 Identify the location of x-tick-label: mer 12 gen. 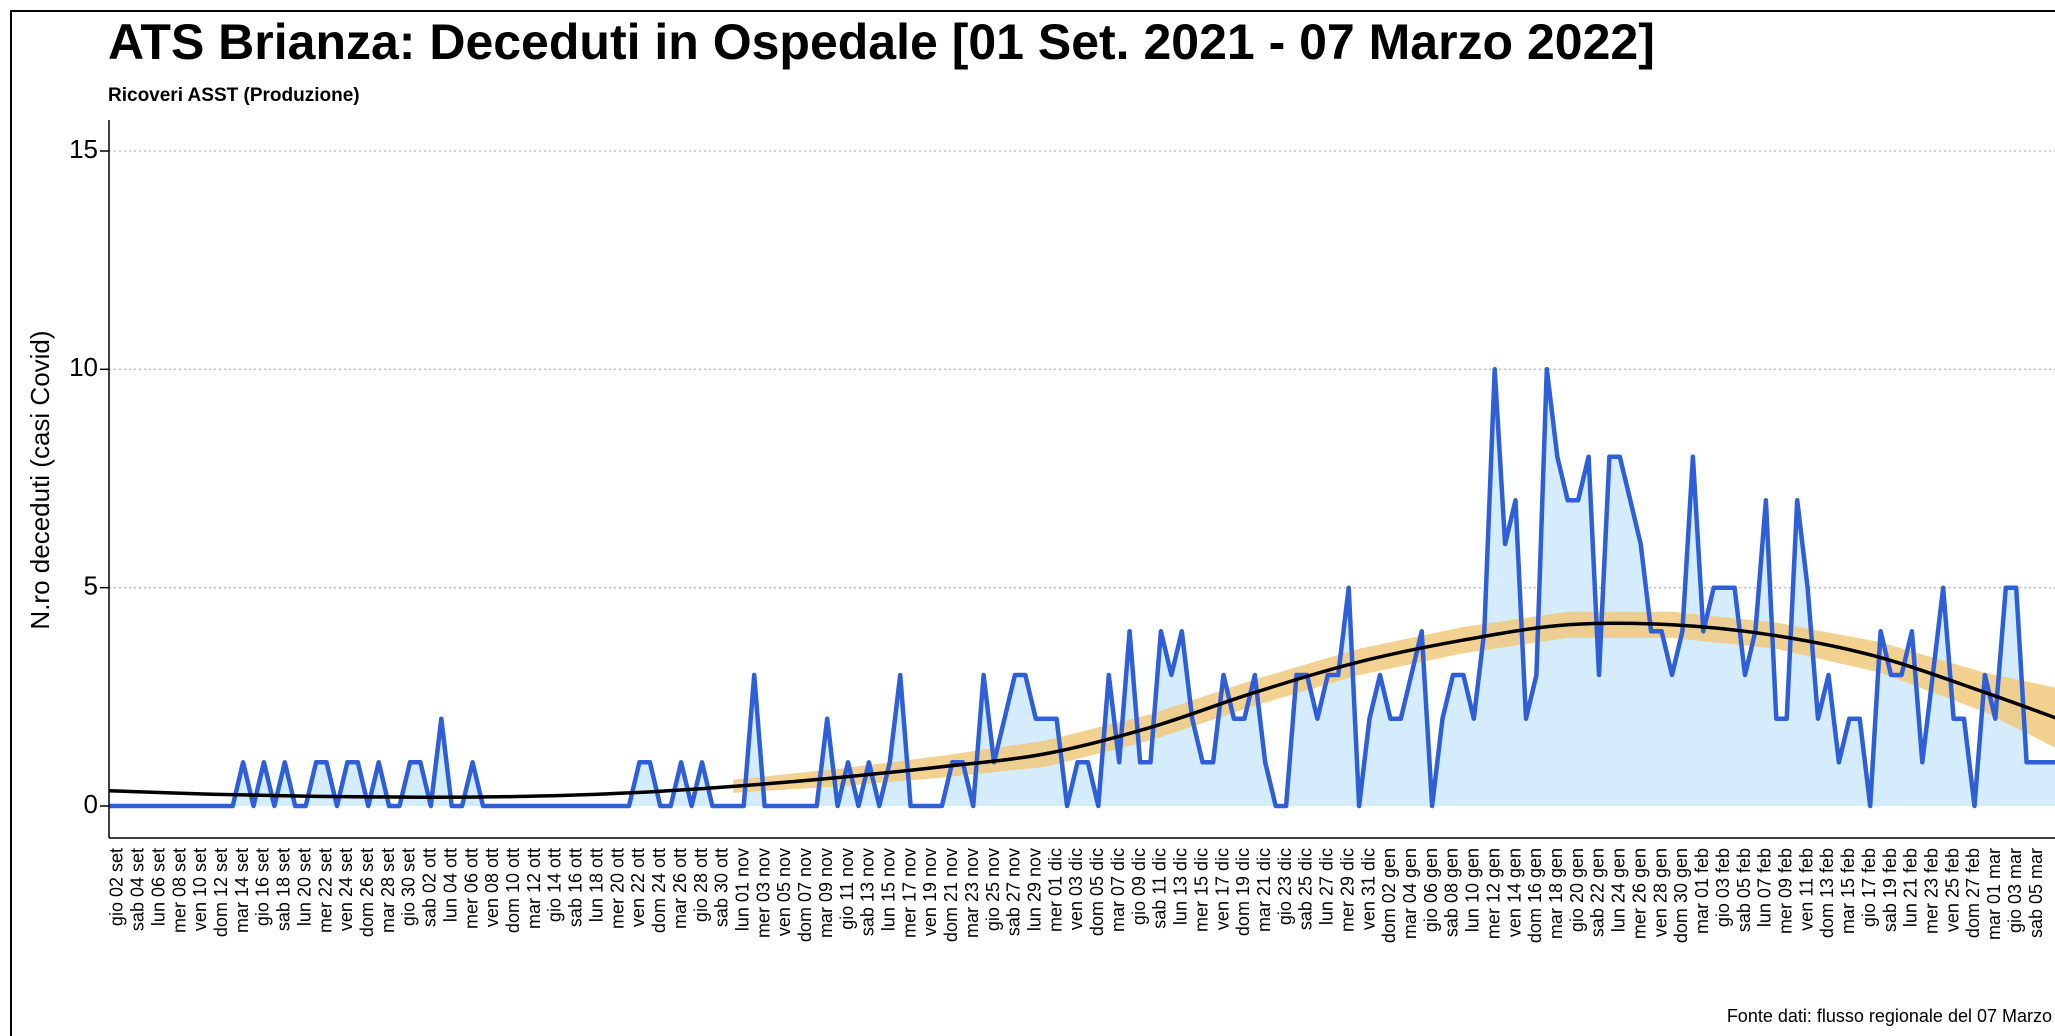
(1493, 893).